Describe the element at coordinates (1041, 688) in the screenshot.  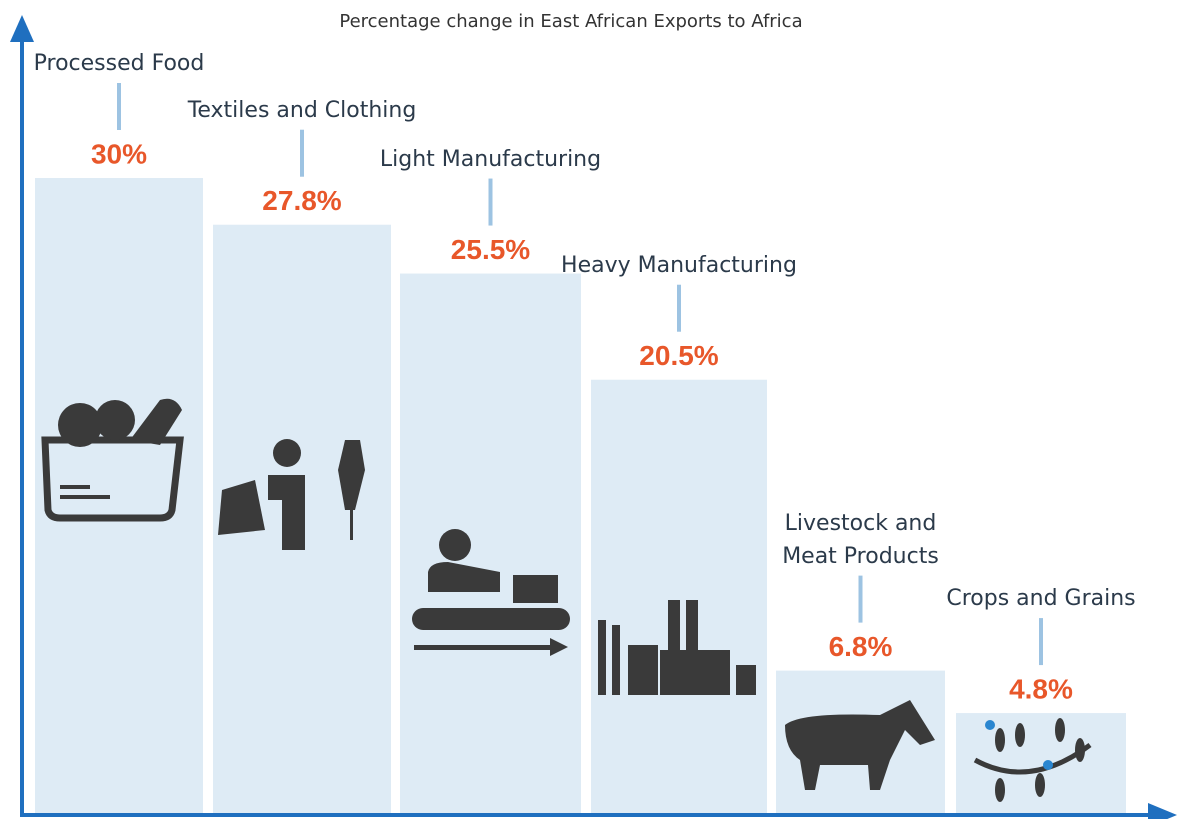
I see `value-label: 4.8%` at that location.